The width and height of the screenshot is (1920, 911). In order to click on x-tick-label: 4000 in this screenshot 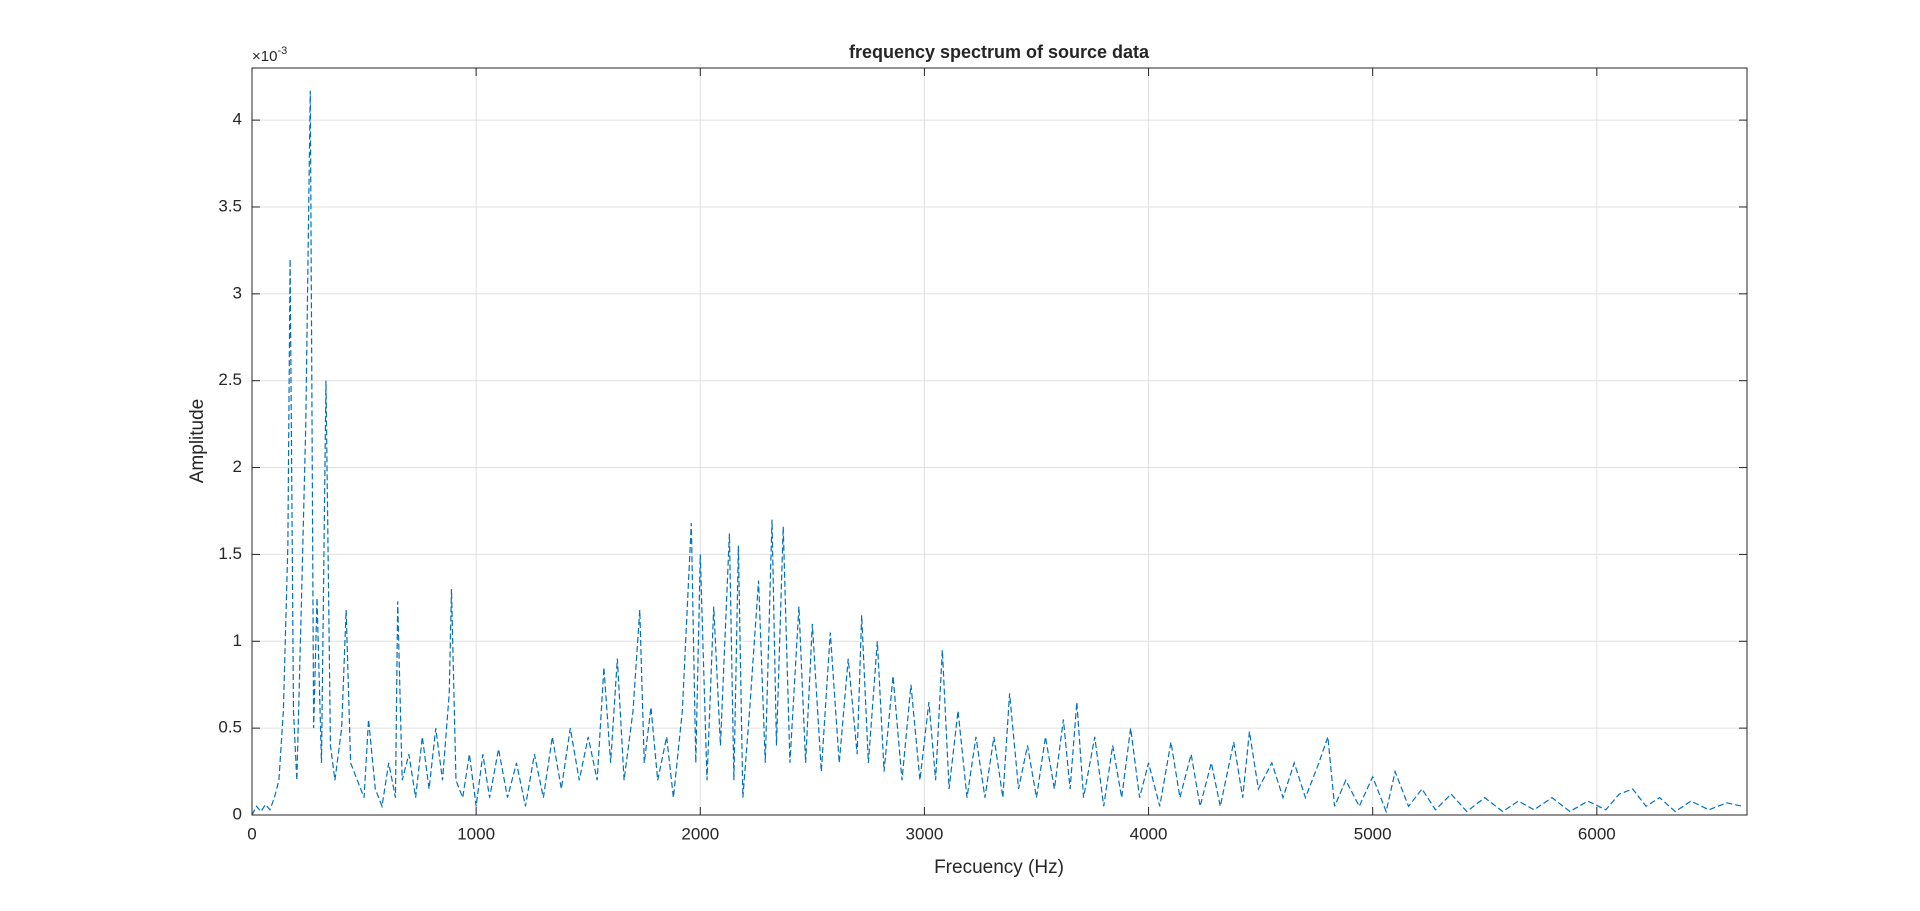, I will do `click(1149, 833)`.